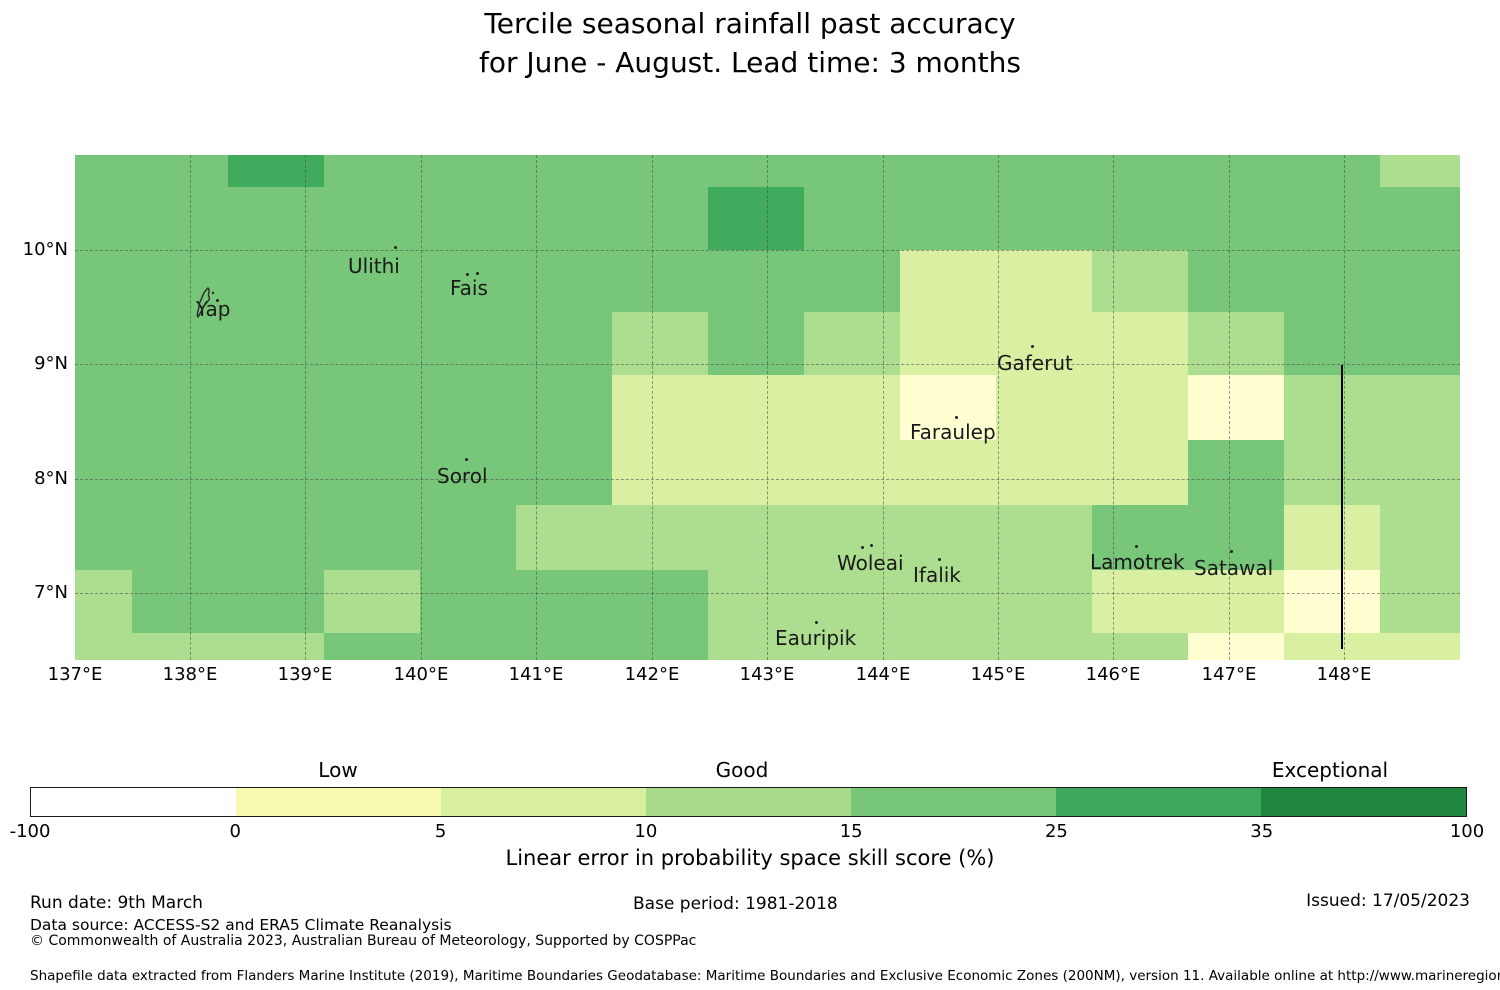 The image size is (1500, 990). What do you see at coordinates (937, 575) in the screenshot?
I see `island-label: Ifalik` at bounding box center [937, 575].